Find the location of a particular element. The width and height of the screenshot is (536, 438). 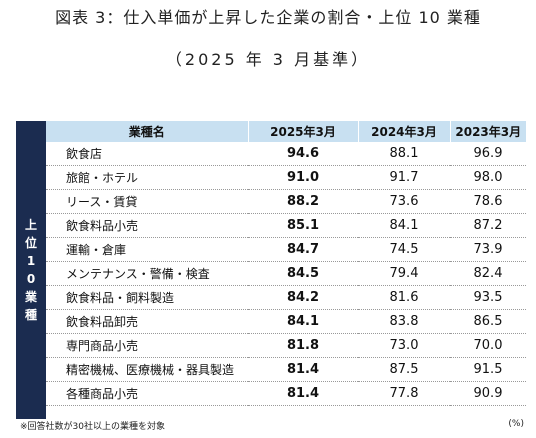

value-2023: 82.4 is located at coordinates (488, 273).